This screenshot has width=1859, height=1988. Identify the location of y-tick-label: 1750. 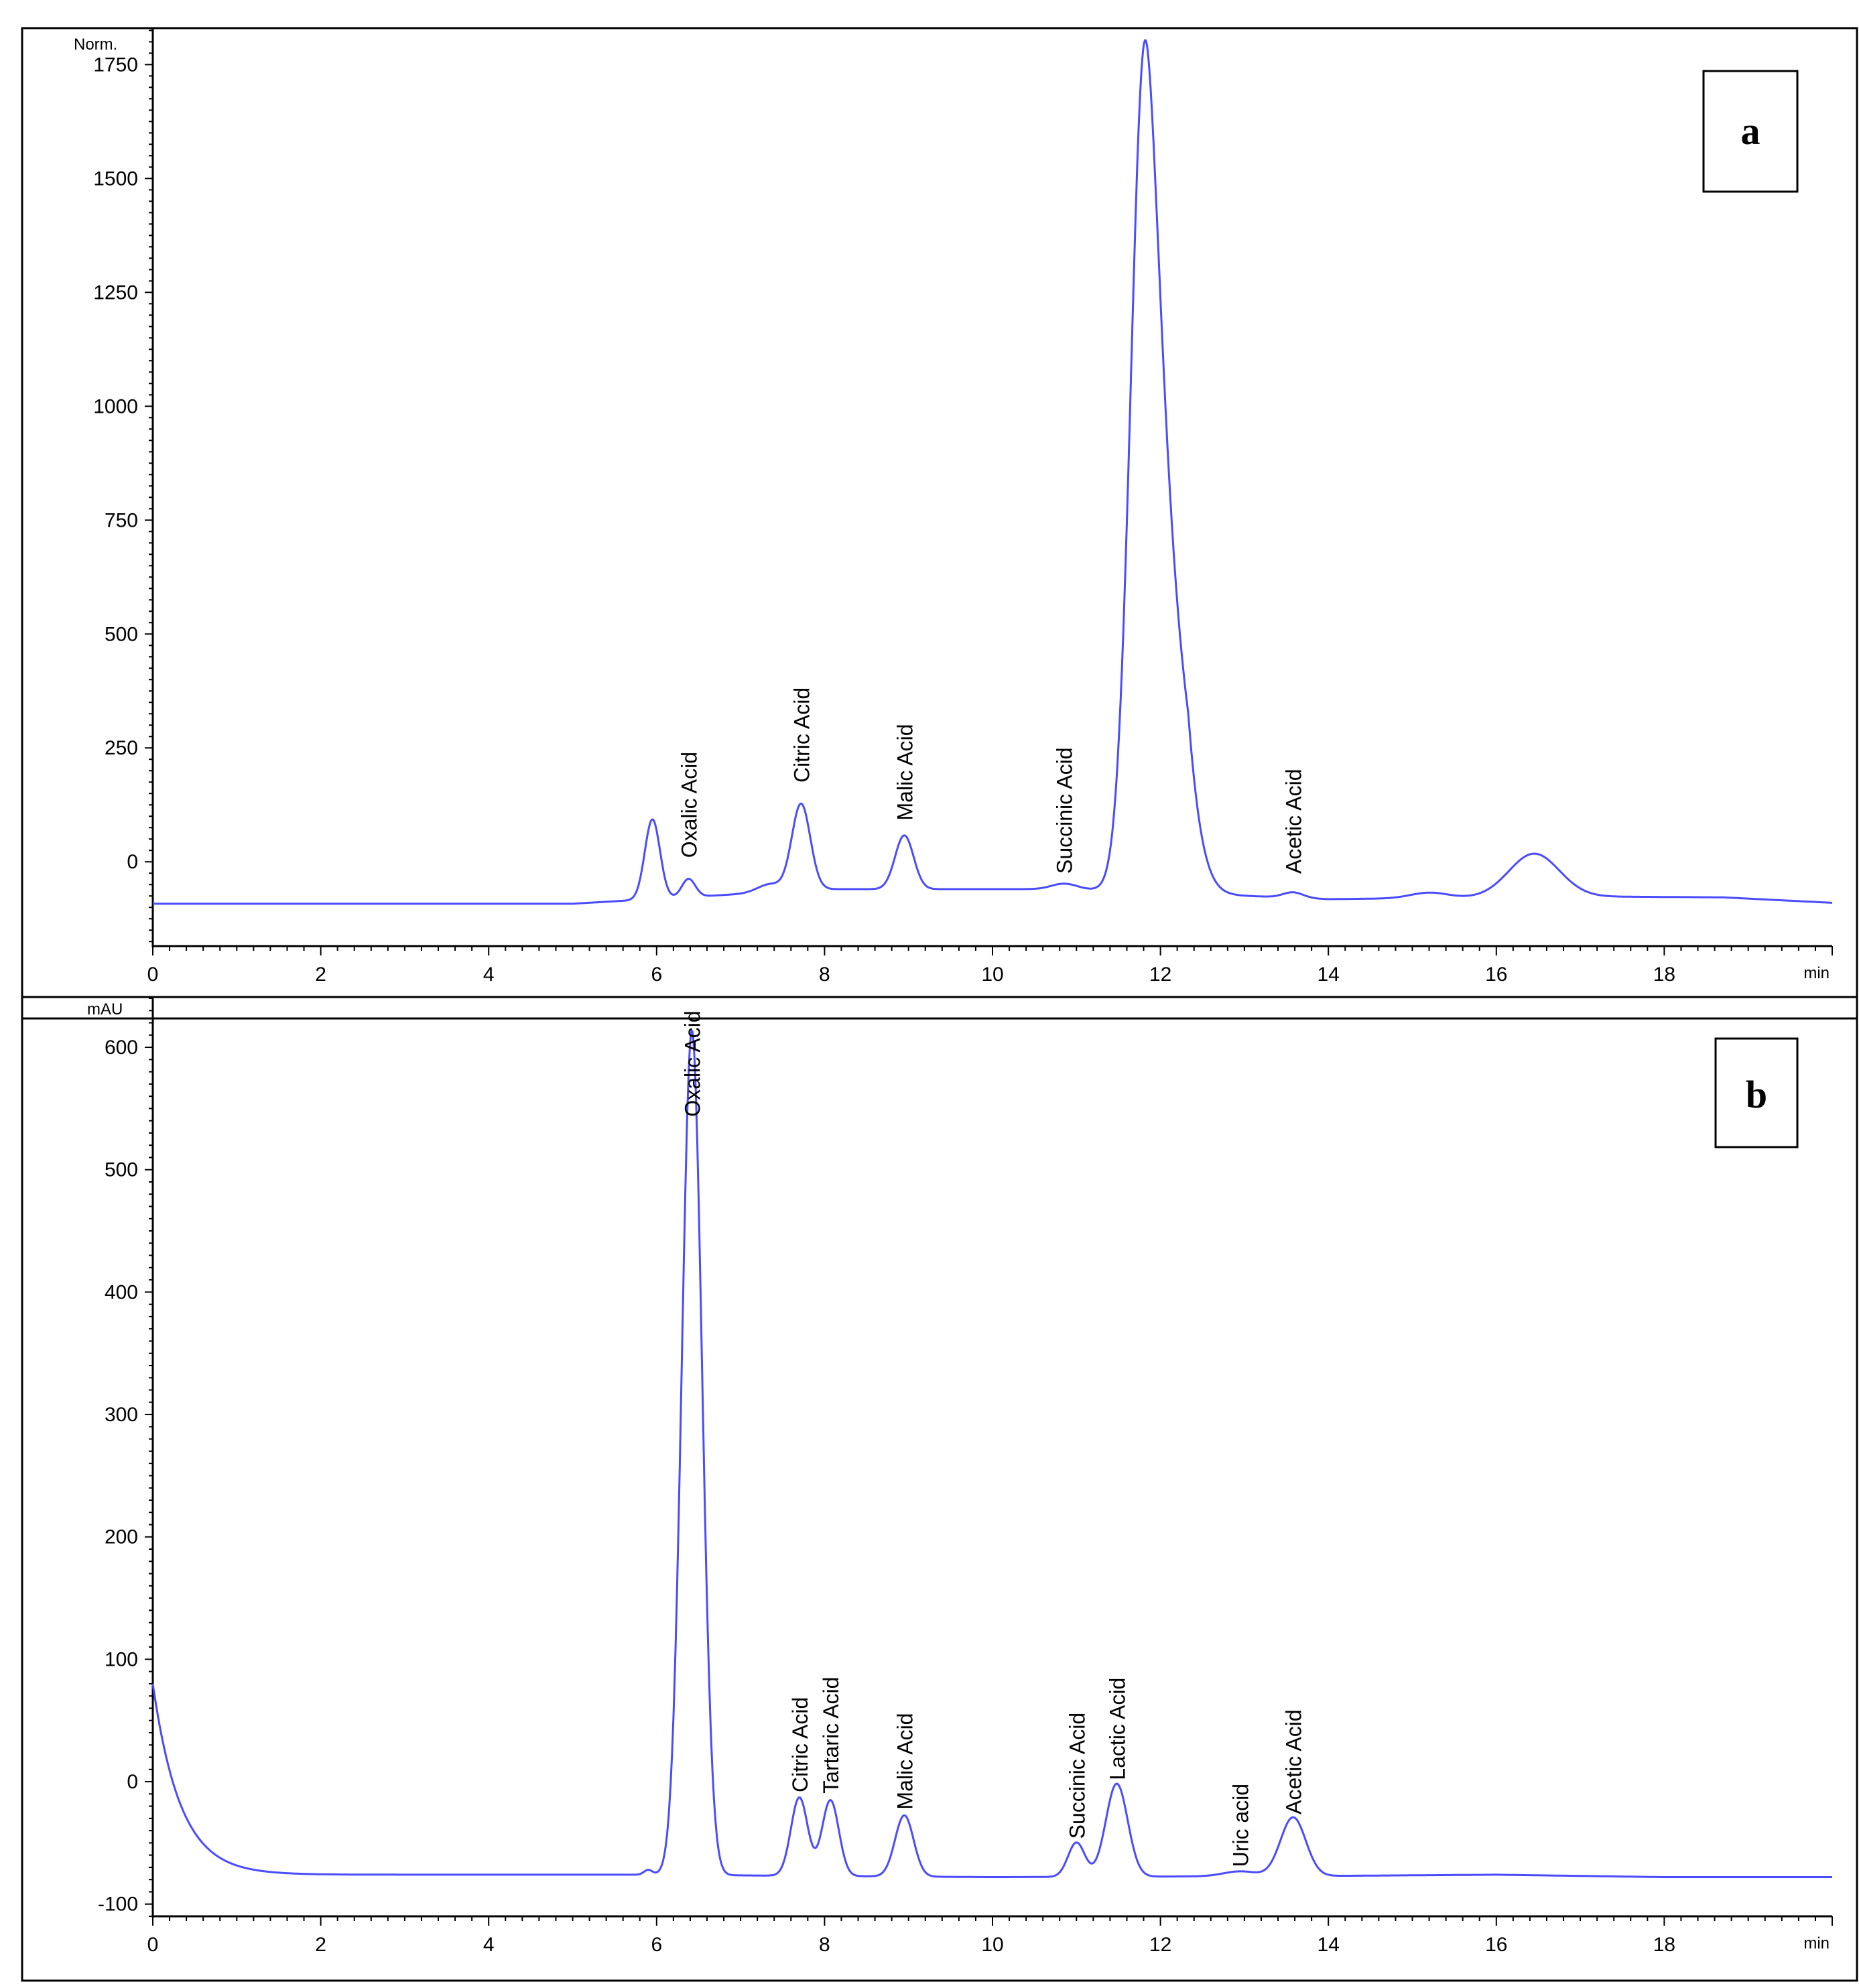
(115, 65).